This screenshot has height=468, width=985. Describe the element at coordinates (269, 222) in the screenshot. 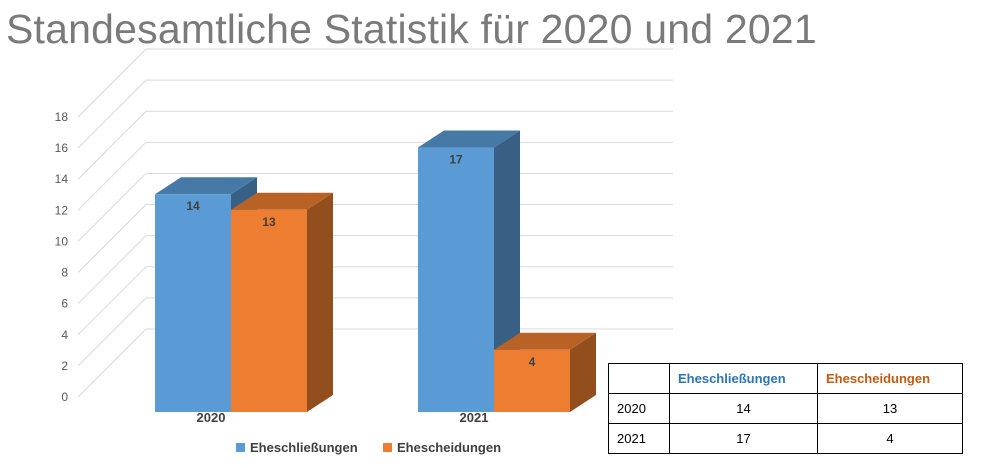

I see `data-label: 13` at that location.